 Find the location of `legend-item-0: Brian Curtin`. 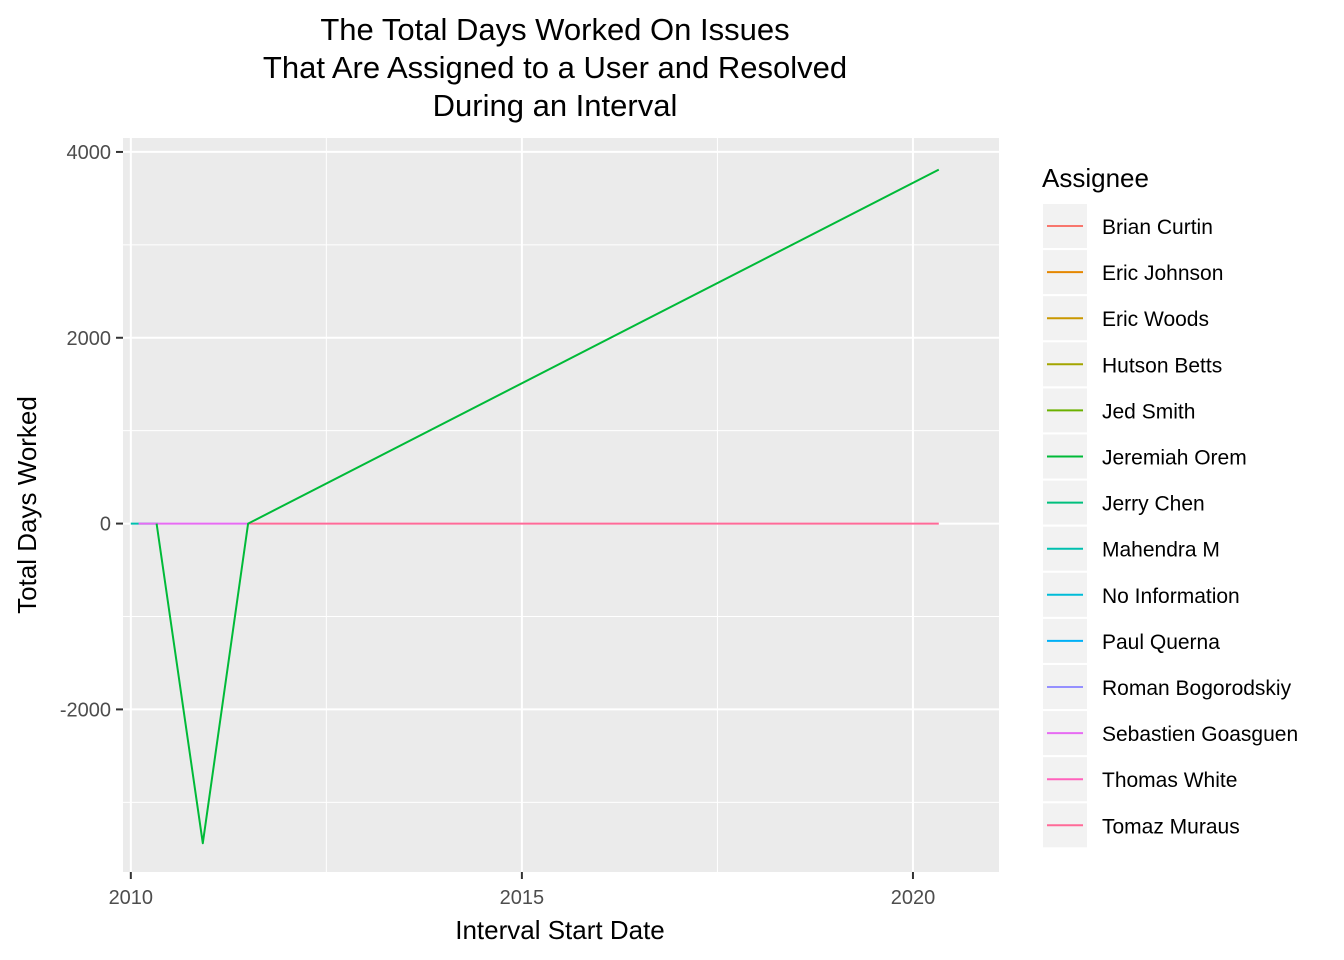

legend-item-0: Brian Curtin is located at coordinates (1128, 226).